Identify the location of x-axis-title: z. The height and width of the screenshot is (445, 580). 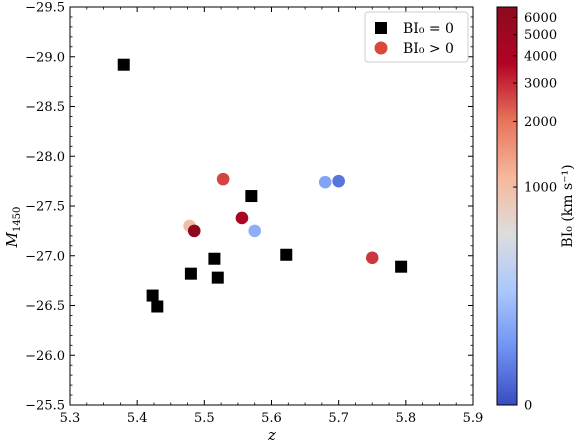
(271, 435).